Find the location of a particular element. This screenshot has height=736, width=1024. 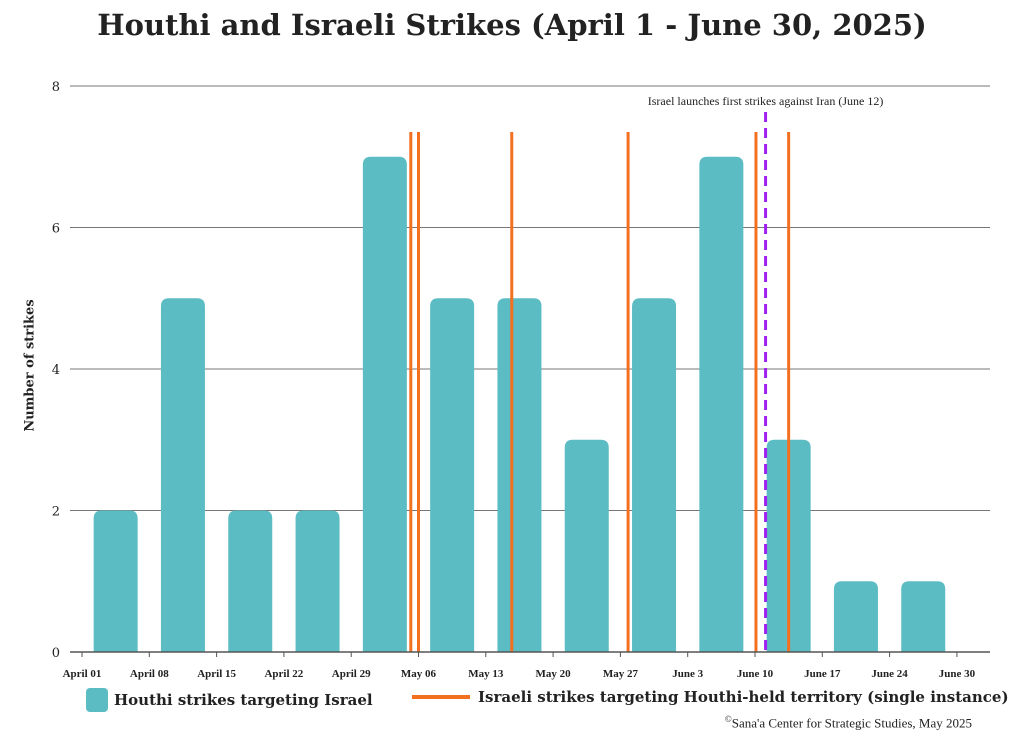

legend-label-houthi: Houthi strikes targeting Israel is located at coordinates (243, 700).